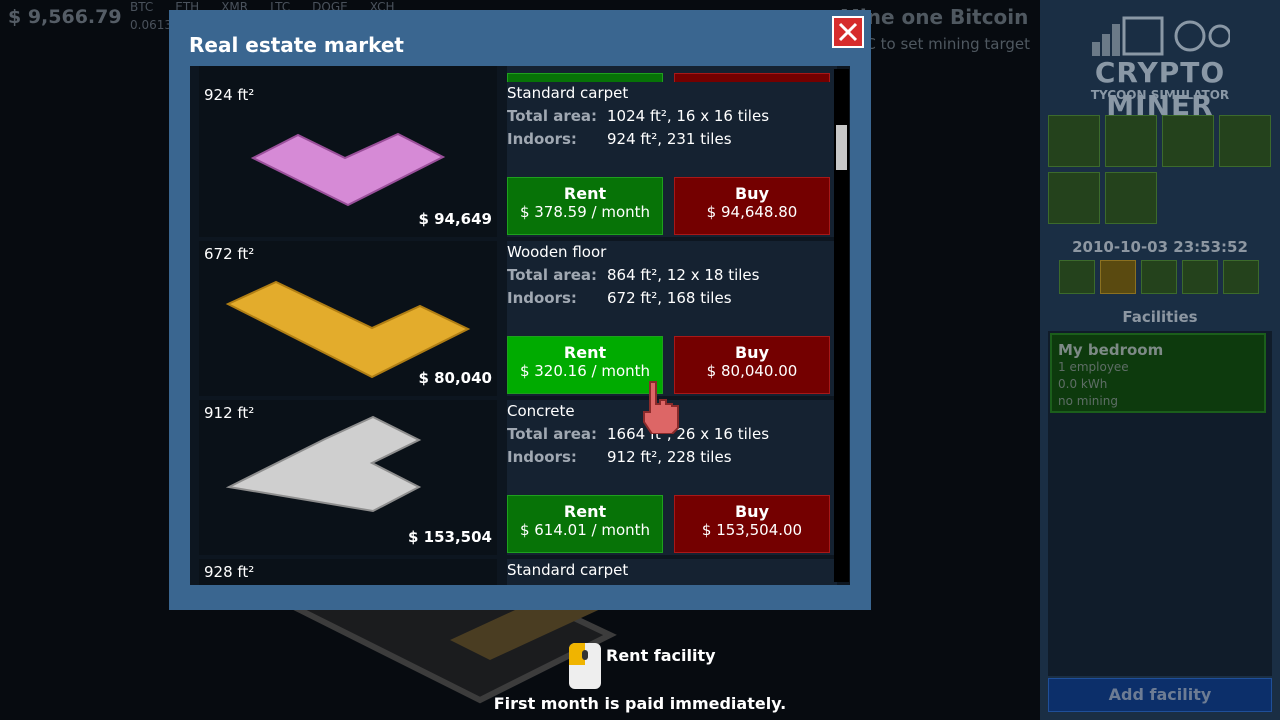 This screenshot has width=1280, height=720. I want to click on coin-tab: BTC, so click(142, 7).